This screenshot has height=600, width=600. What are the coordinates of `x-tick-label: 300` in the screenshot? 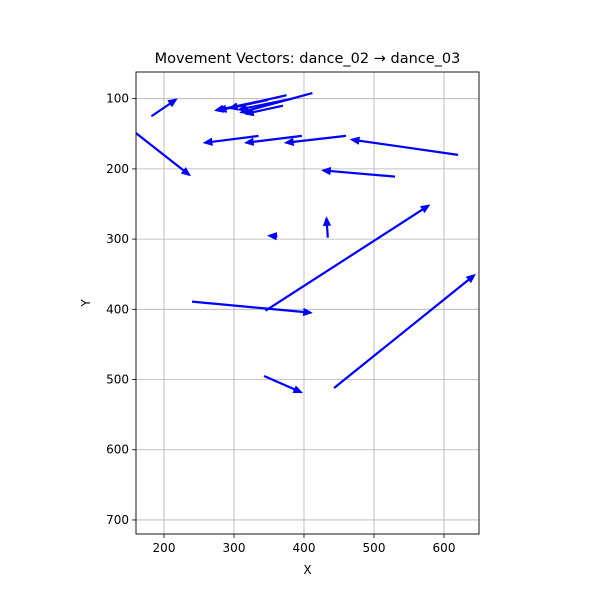 It's located at (234, 548).